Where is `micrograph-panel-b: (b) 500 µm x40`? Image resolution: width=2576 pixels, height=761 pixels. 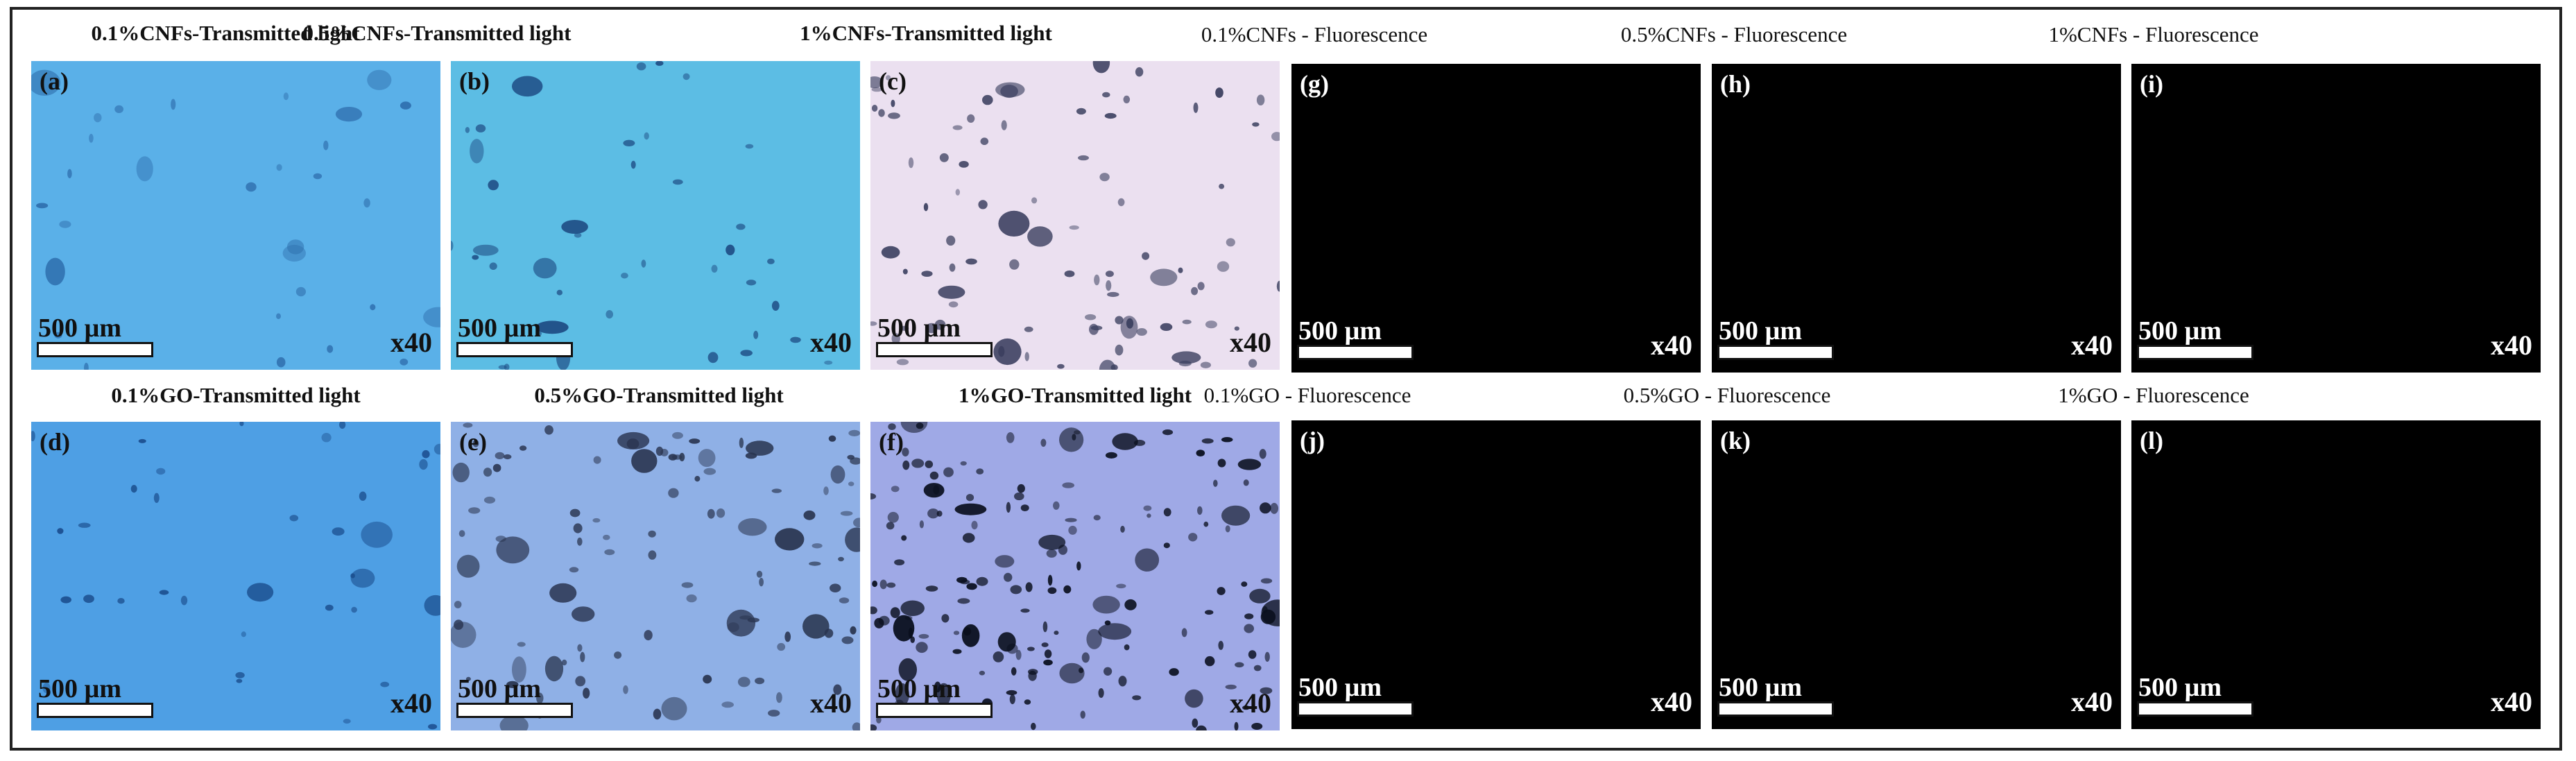 micrograph-panel-b: (b) 500 µm x40 is located at coordinates (655, 215).